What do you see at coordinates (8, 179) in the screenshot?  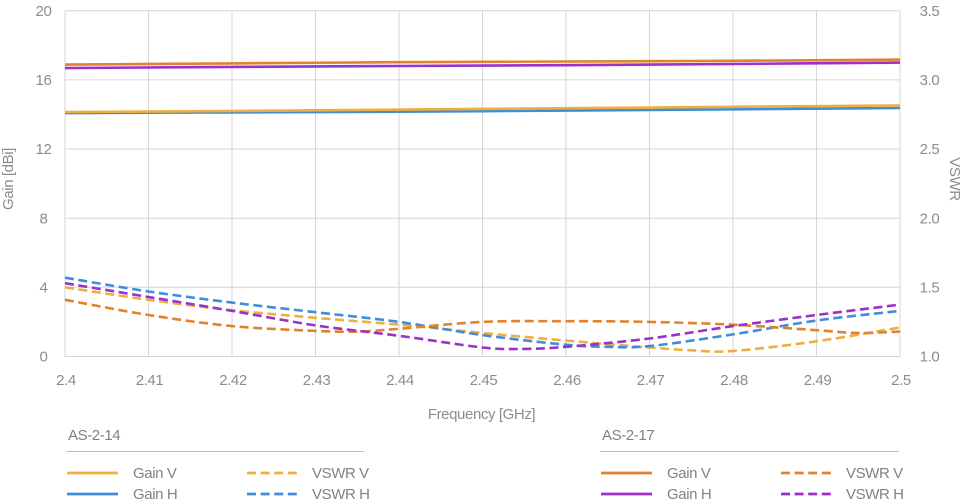 I see `svg-text: Gain [dBi]` at bounding box center [8, 179].